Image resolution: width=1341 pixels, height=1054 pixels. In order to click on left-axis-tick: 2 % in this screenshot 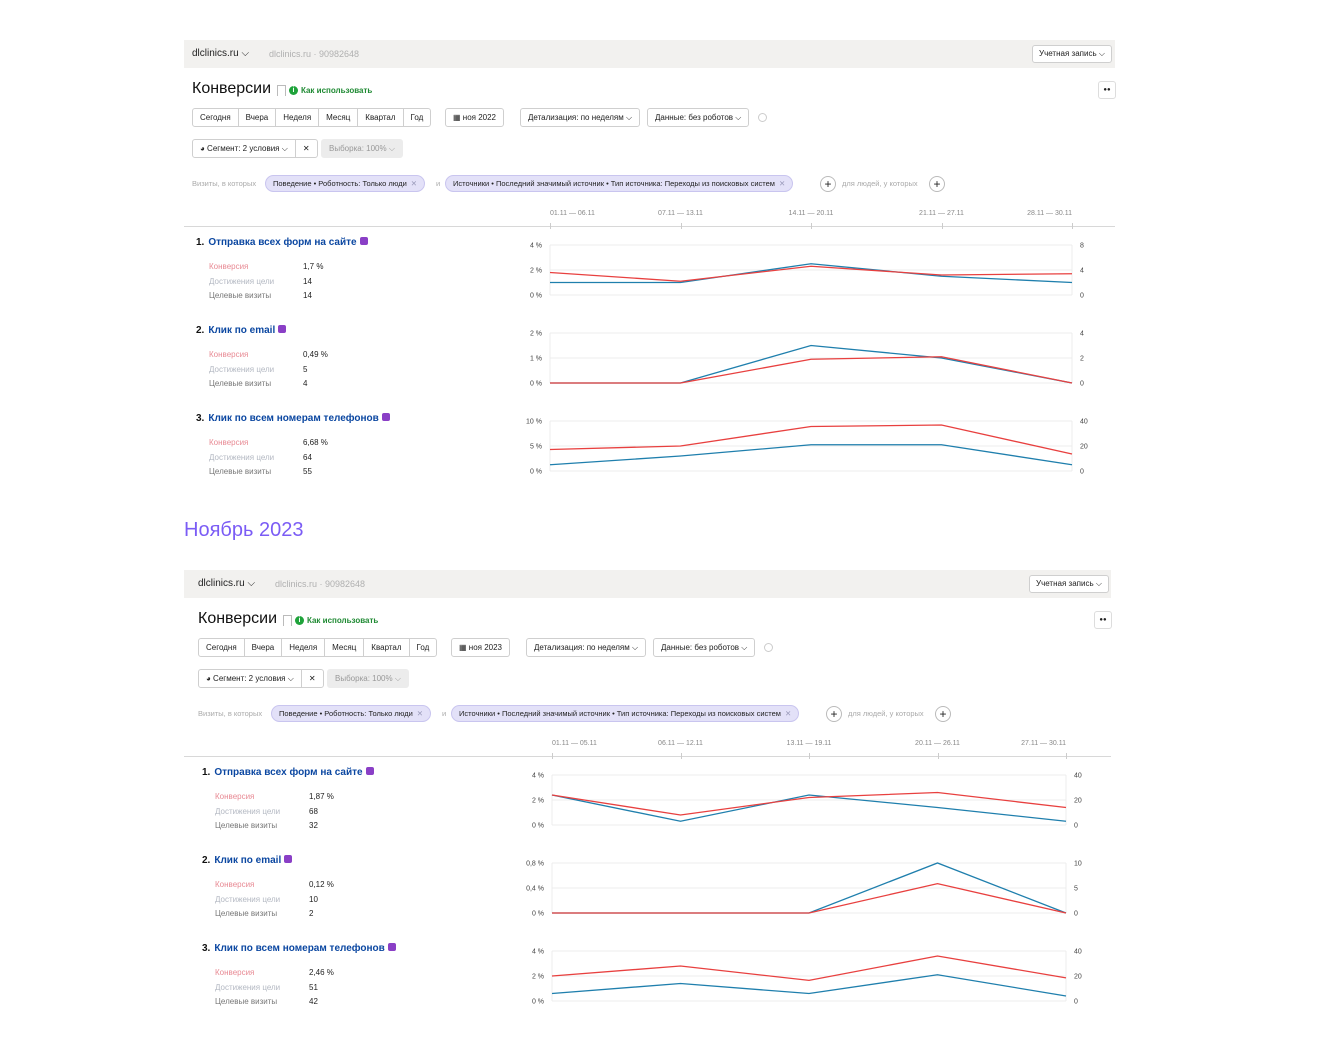, I will do `click(538, 801)`.